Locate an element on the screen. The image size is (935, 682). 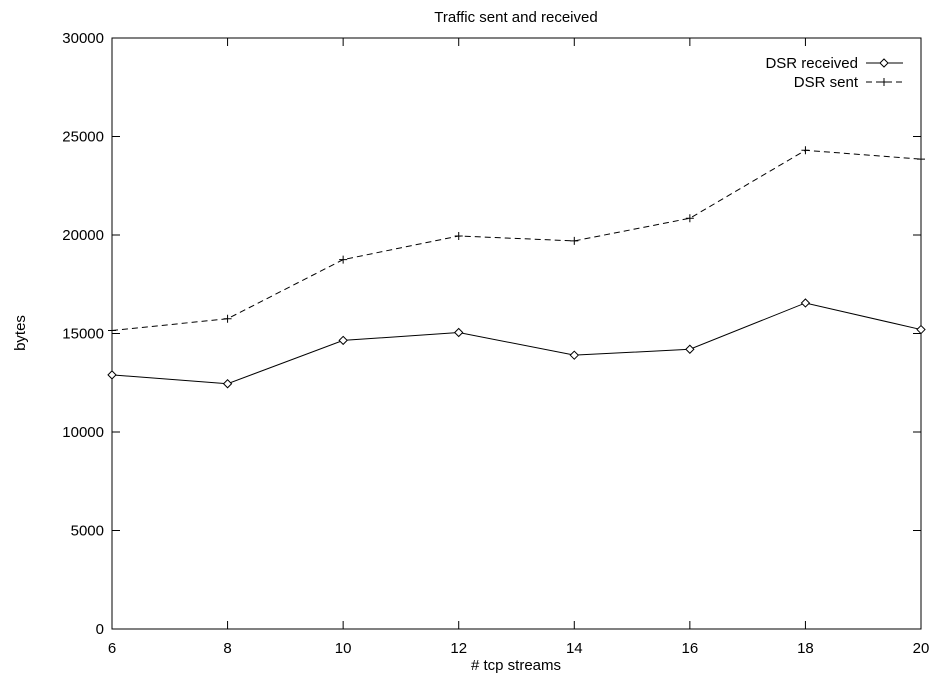
x-tick-label: 20 is located at coordinates (921, 648).